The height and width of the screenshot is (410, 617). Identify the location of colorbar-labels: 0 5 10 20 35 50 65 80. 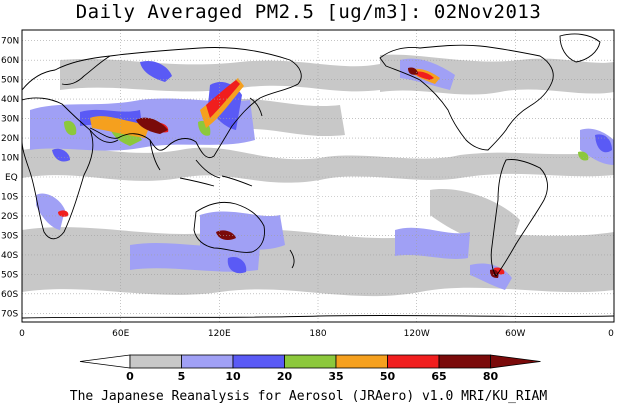
(312, 376).